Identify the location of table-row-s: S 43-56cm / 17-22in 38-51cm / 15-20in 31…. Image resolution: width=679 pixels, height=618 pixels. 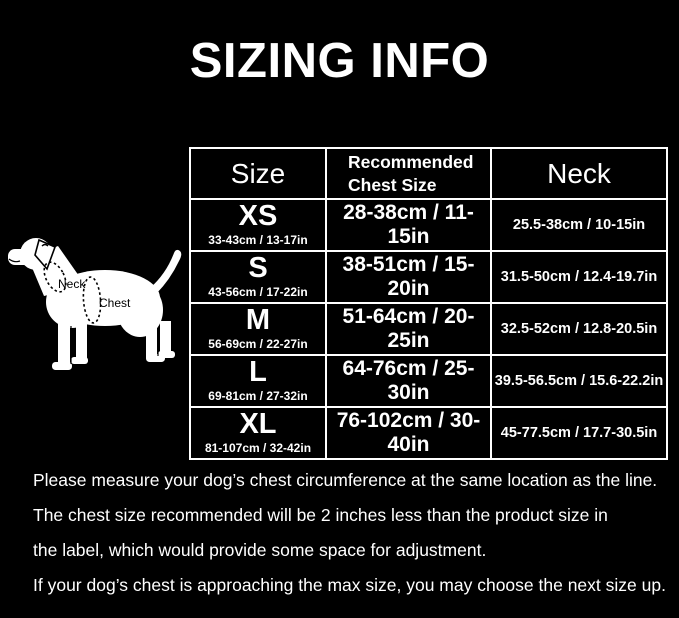
(428, 277).